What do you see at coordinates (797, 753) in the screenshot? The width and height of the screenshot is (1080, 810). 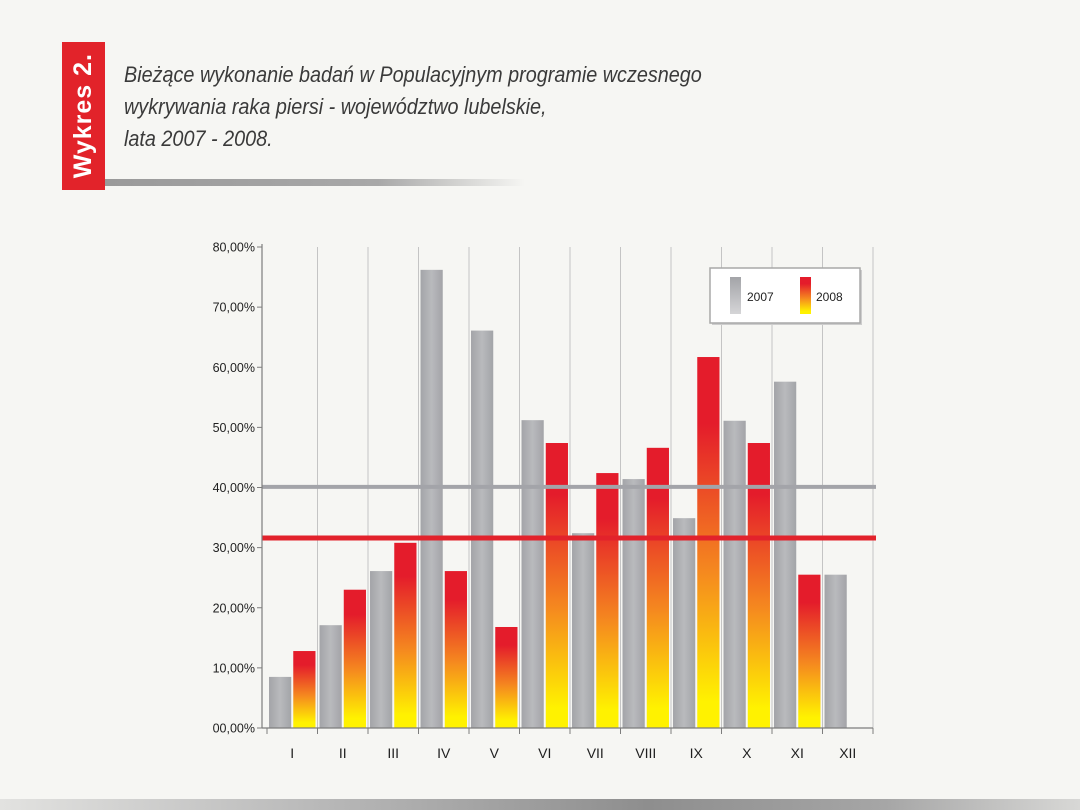 I see `x-tick-label: XI` at bounding box center [797, 753].